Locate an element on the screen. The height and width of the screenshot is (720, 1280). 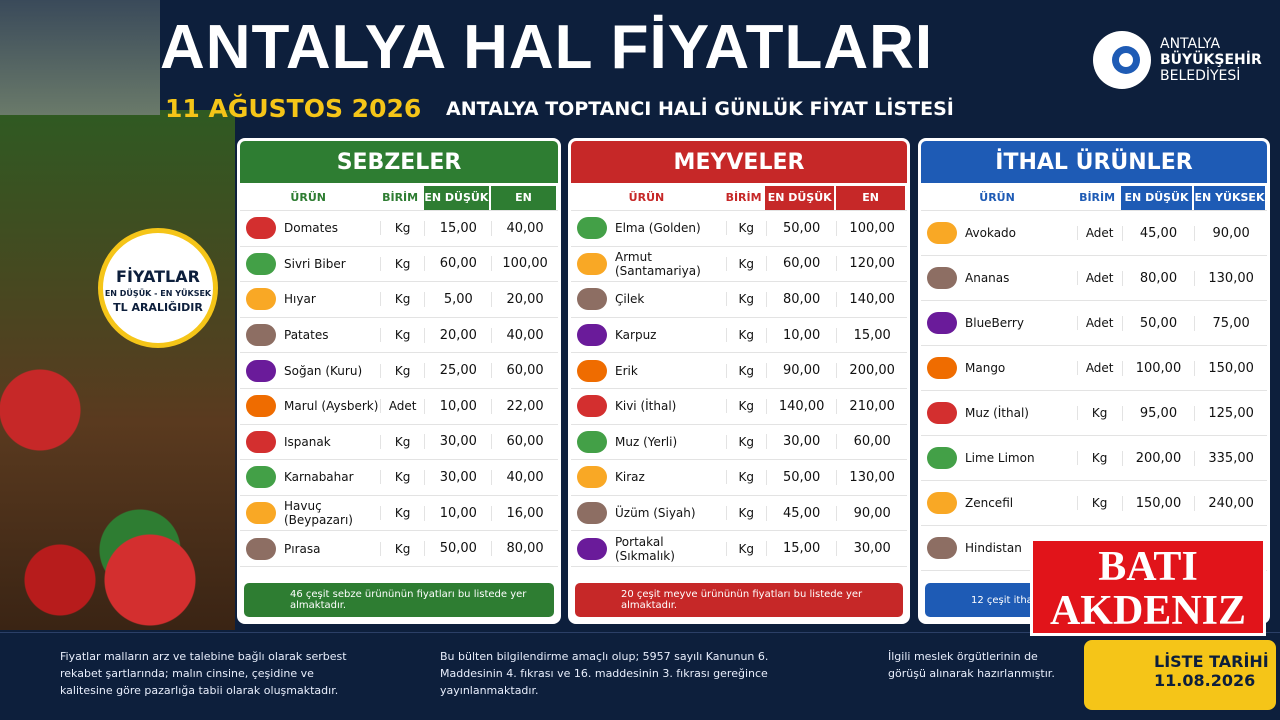
product-cell: Karpuz is located at coordinates (648, 335).